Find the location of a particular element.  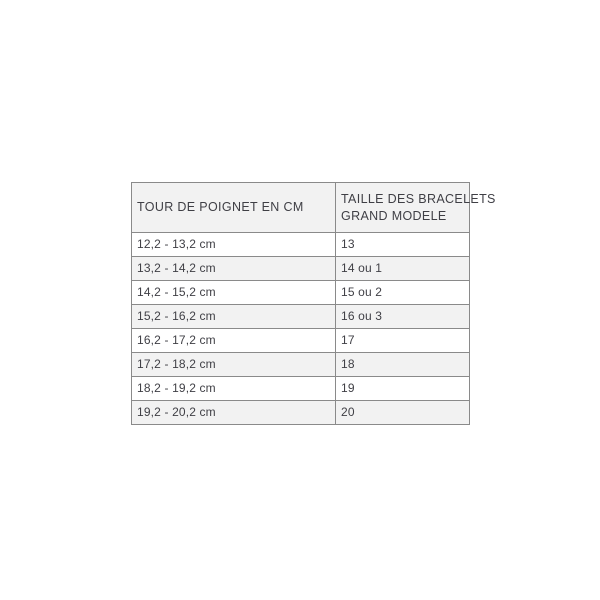

cell-bracelet-size: 15 ou 2 is located at coordinates (402, 292).